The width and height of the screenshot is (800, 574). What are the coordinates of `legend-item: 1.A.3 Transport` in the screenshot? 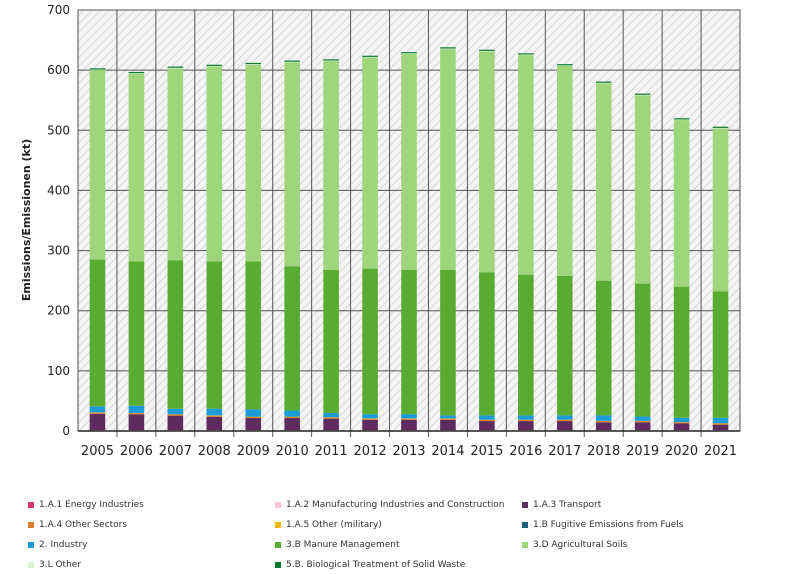 It's located at (561, 505).